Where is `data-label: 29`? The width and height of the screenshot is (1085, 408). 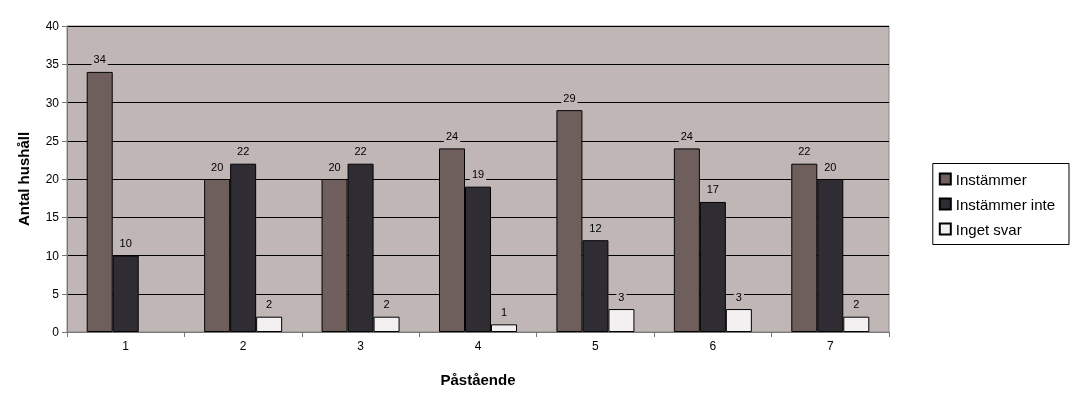 data-label: 29 is located at coordinates (569, 97).